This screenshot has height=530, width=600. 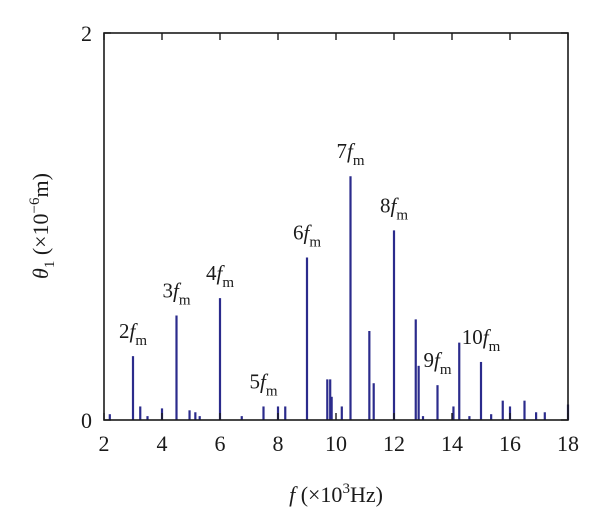 I want to click on harmonic-label-7: 7fm, so click(x=350, y=154).